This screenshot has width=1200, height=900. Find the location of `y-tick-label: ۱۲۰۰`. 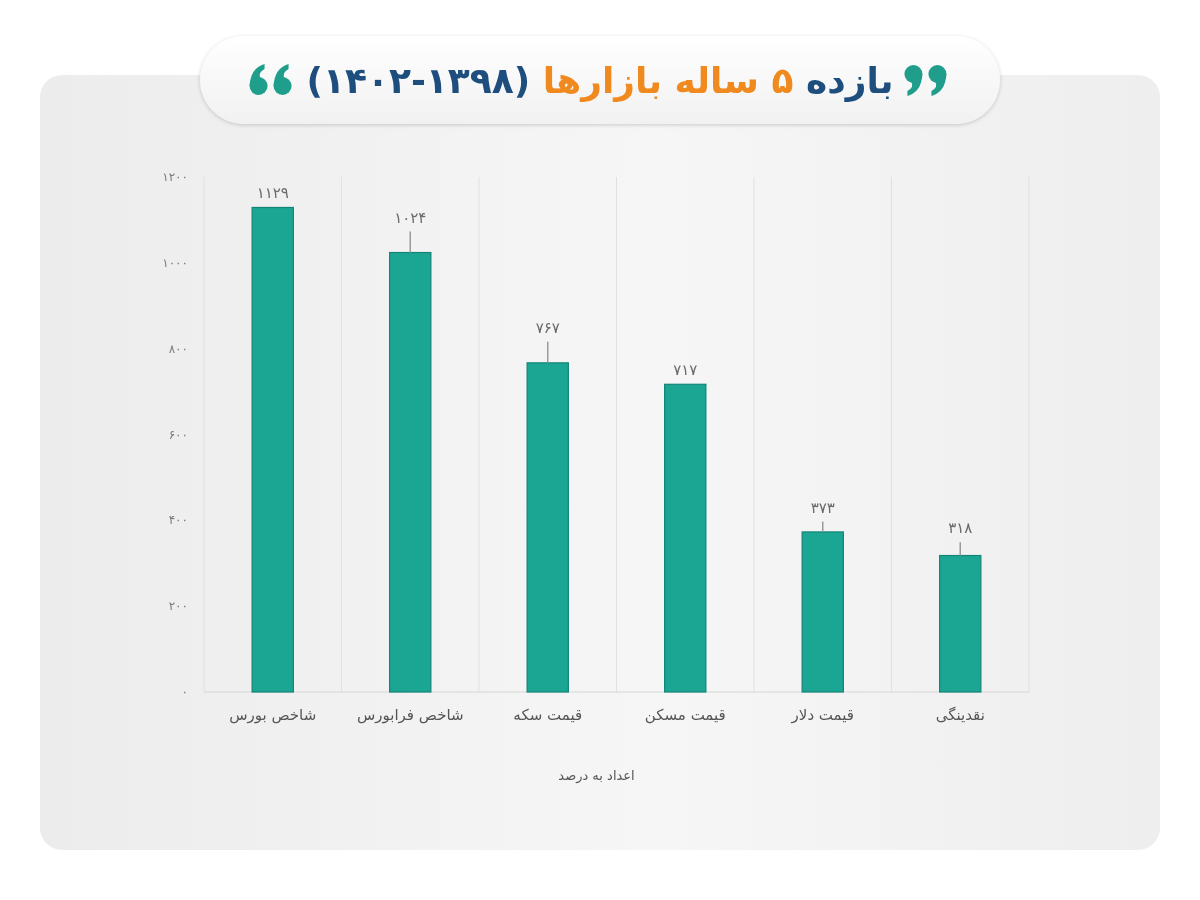

y-tick-label: ۱۲۰۰ is located at coordinates (175, 177).